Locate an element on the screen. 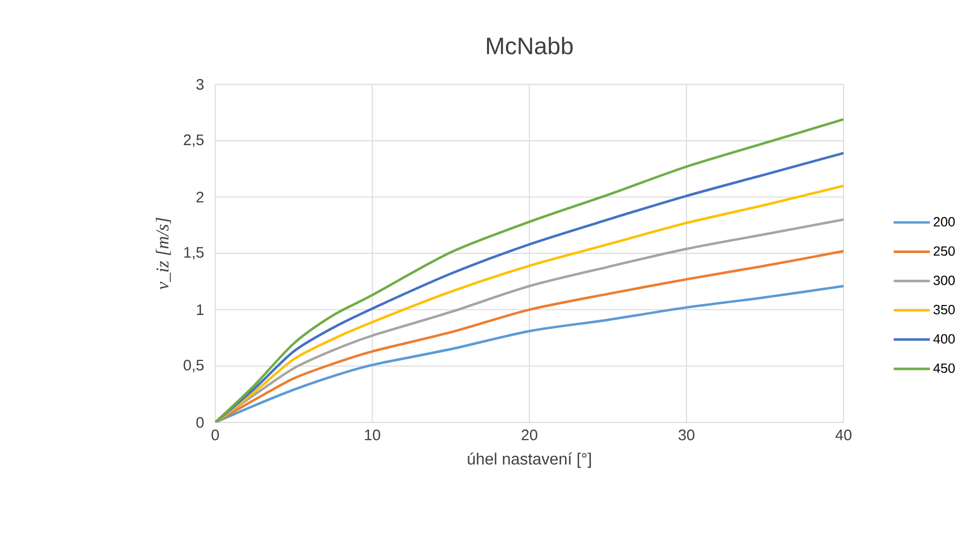 Image resolution: width=960 pixels, height=547 pixels. legend-label: 200 is located at coordinates (944, 221).